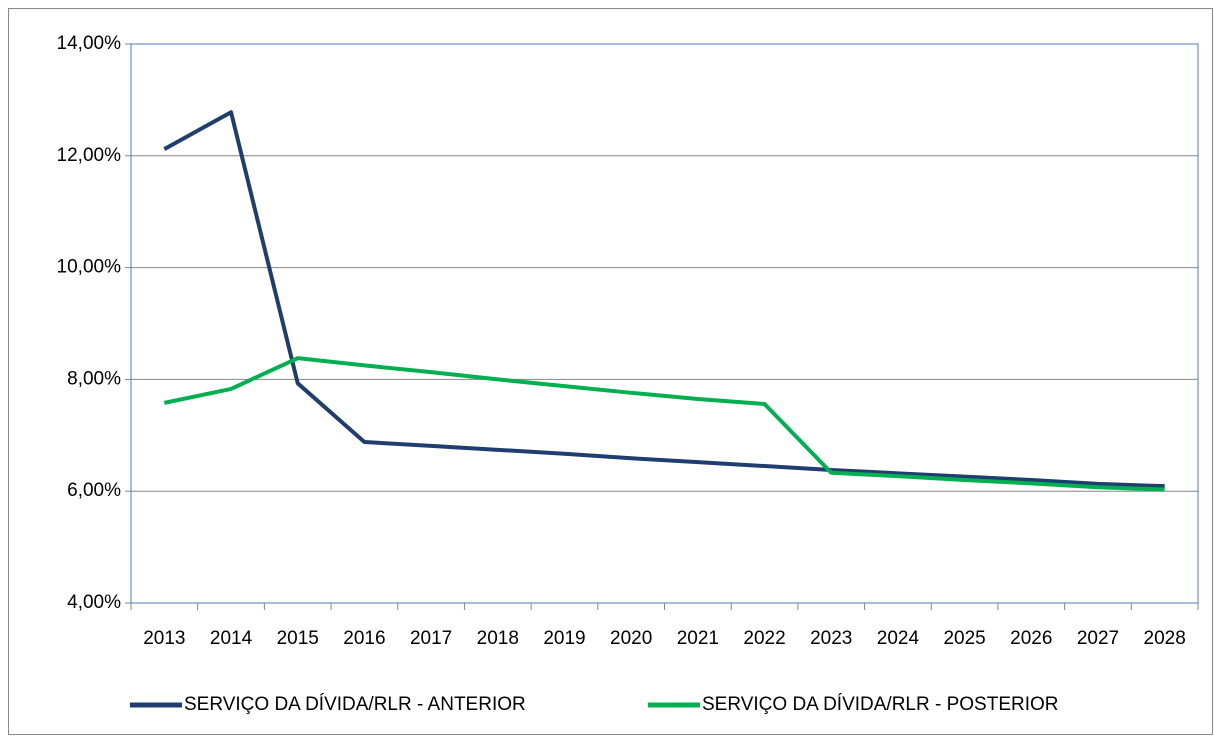  I want to click on x-tick-label: 2018, so click(498, 638).